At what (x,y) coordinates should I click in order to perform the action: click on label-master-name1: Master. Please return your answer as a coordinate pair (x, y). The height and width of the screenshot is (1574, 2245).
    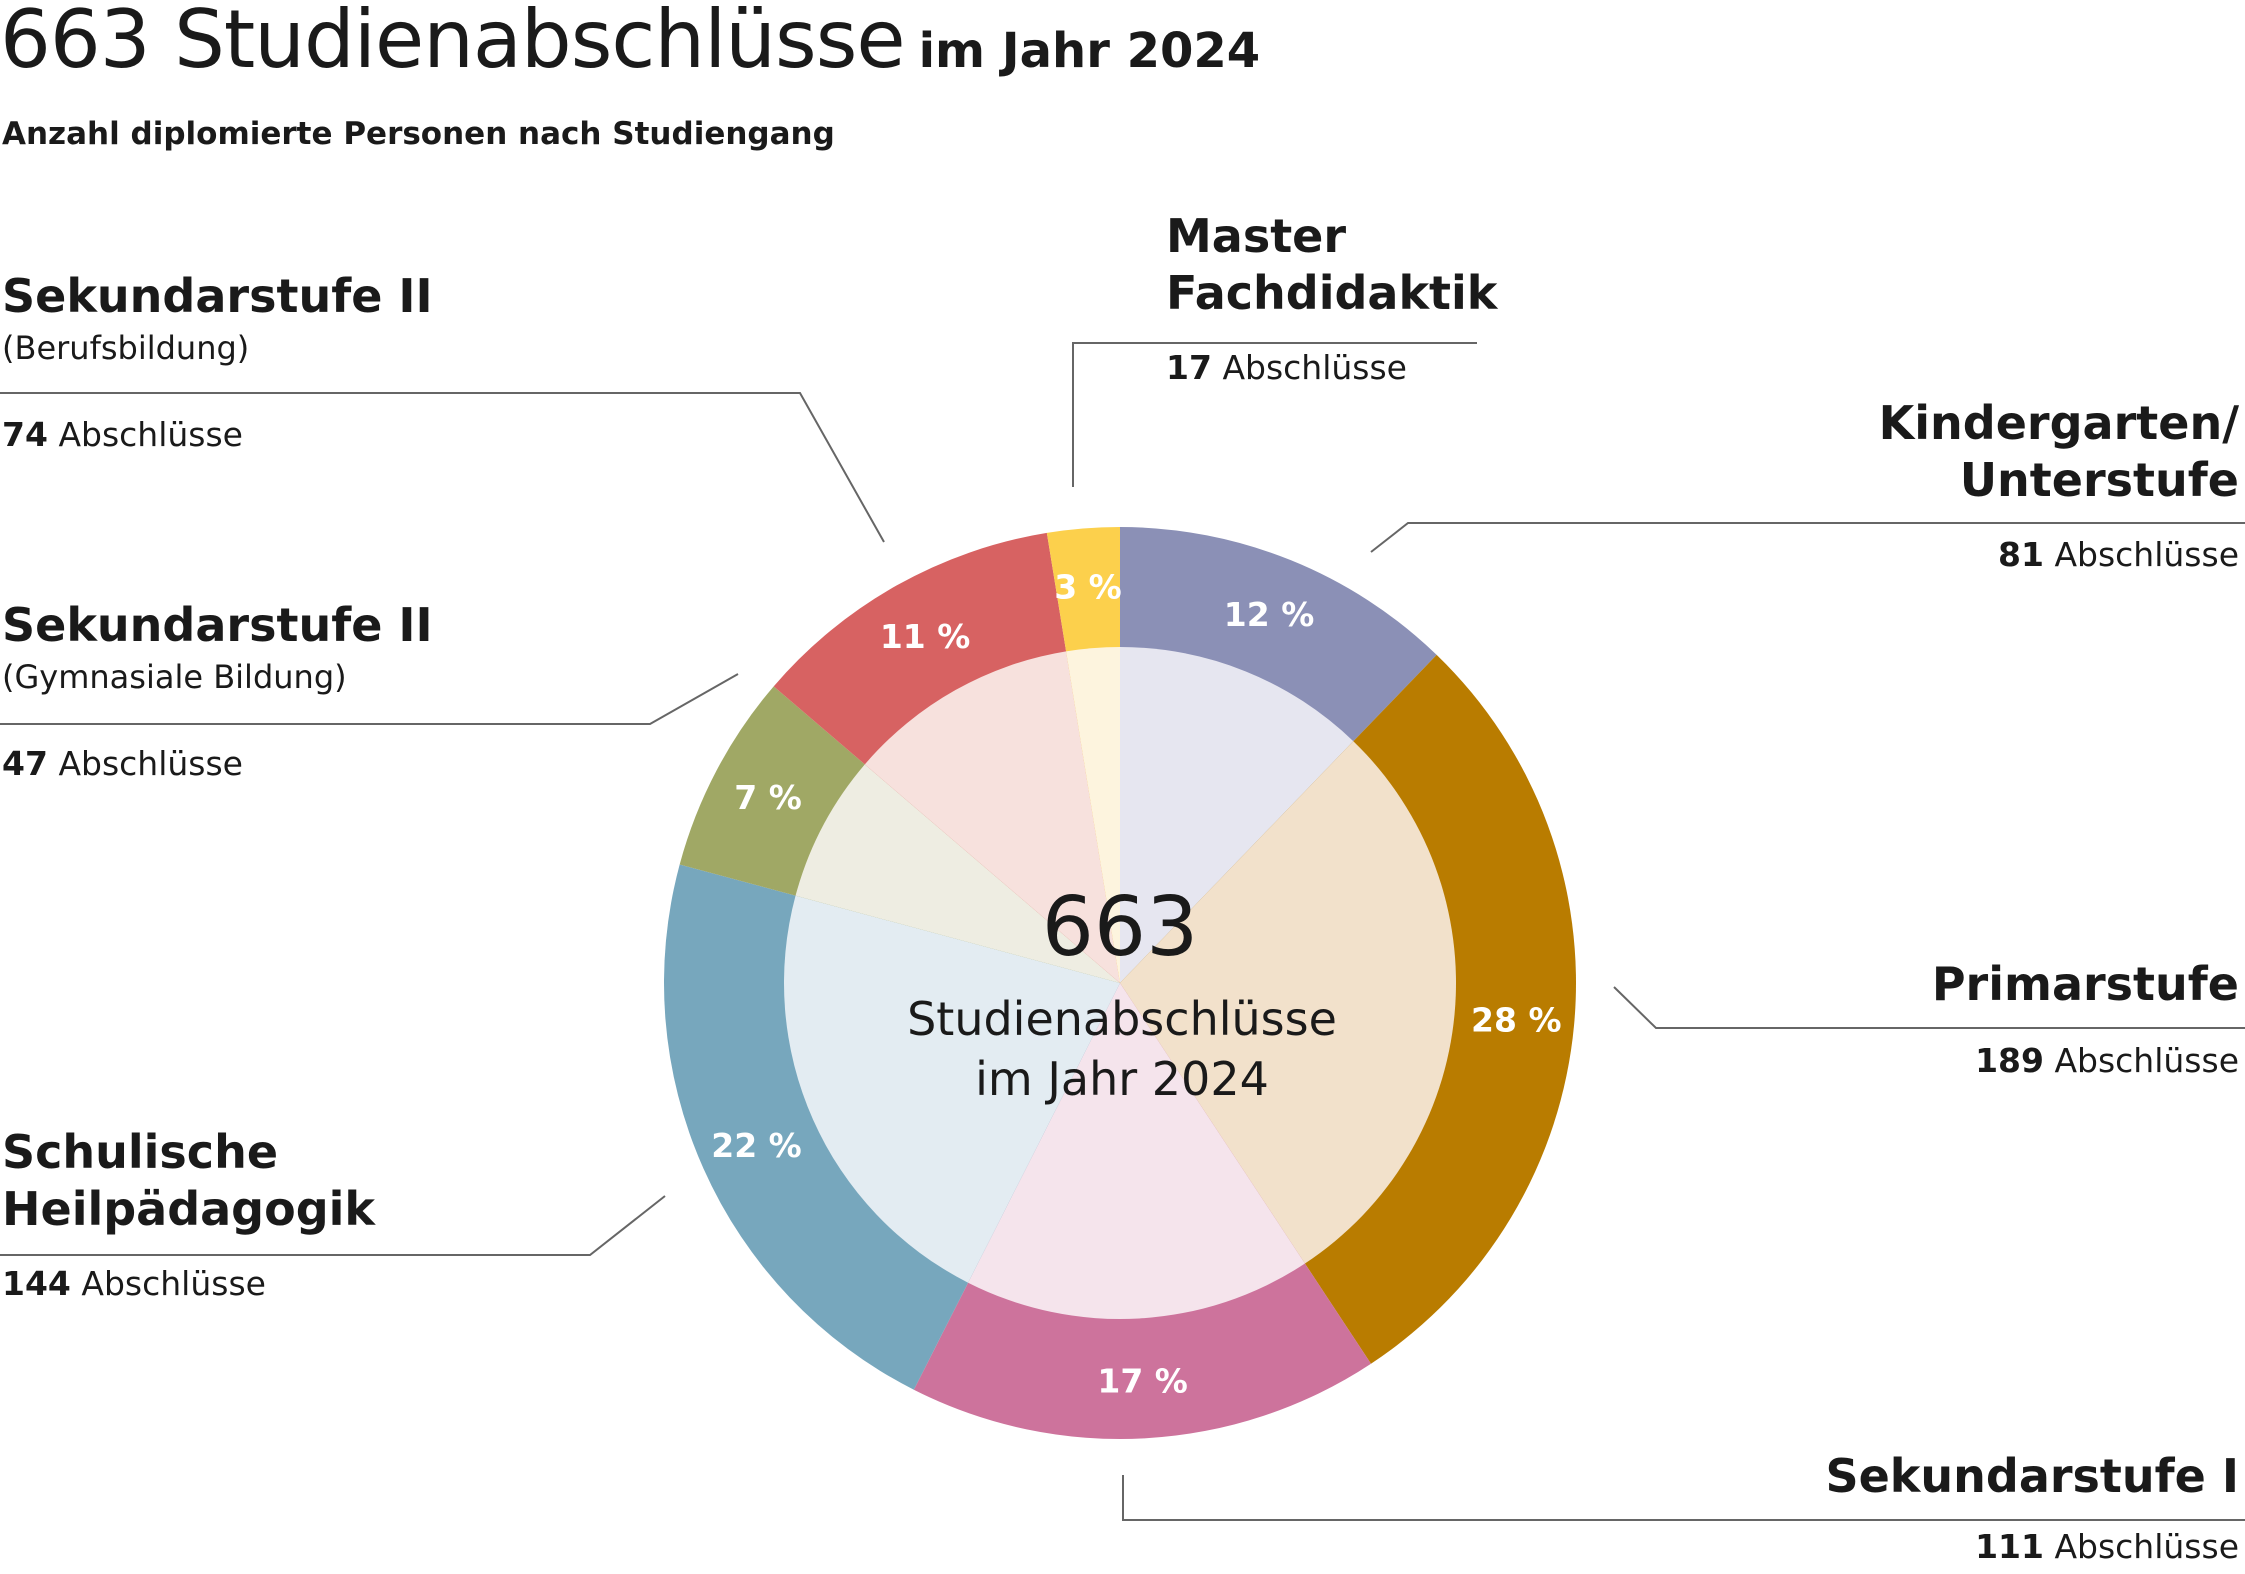
    Looking at the image, I should click on (1256, 236).